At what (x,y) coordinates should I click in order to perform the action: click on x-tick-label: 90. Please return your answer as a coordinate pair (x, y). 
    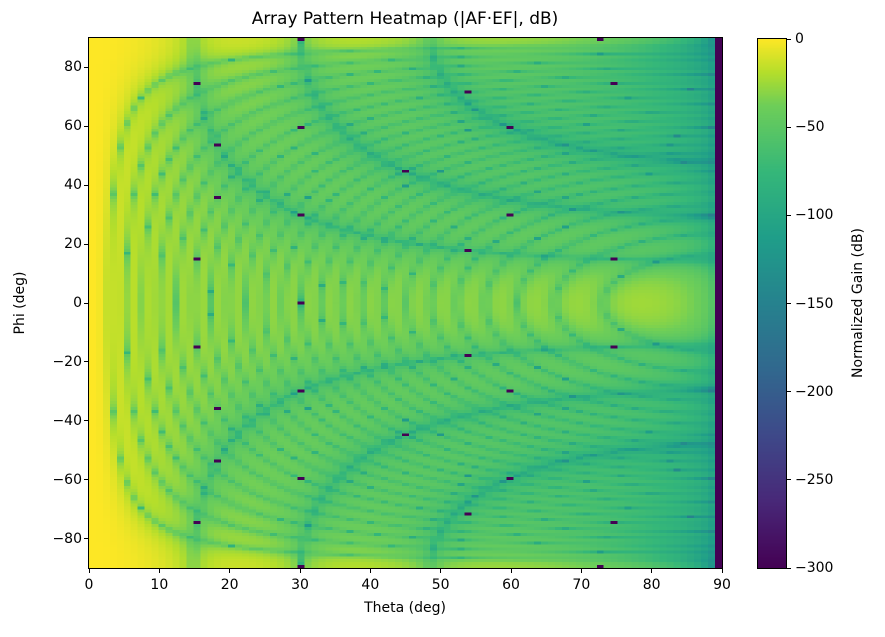
    Looking at the image, I should click on (722, 585).